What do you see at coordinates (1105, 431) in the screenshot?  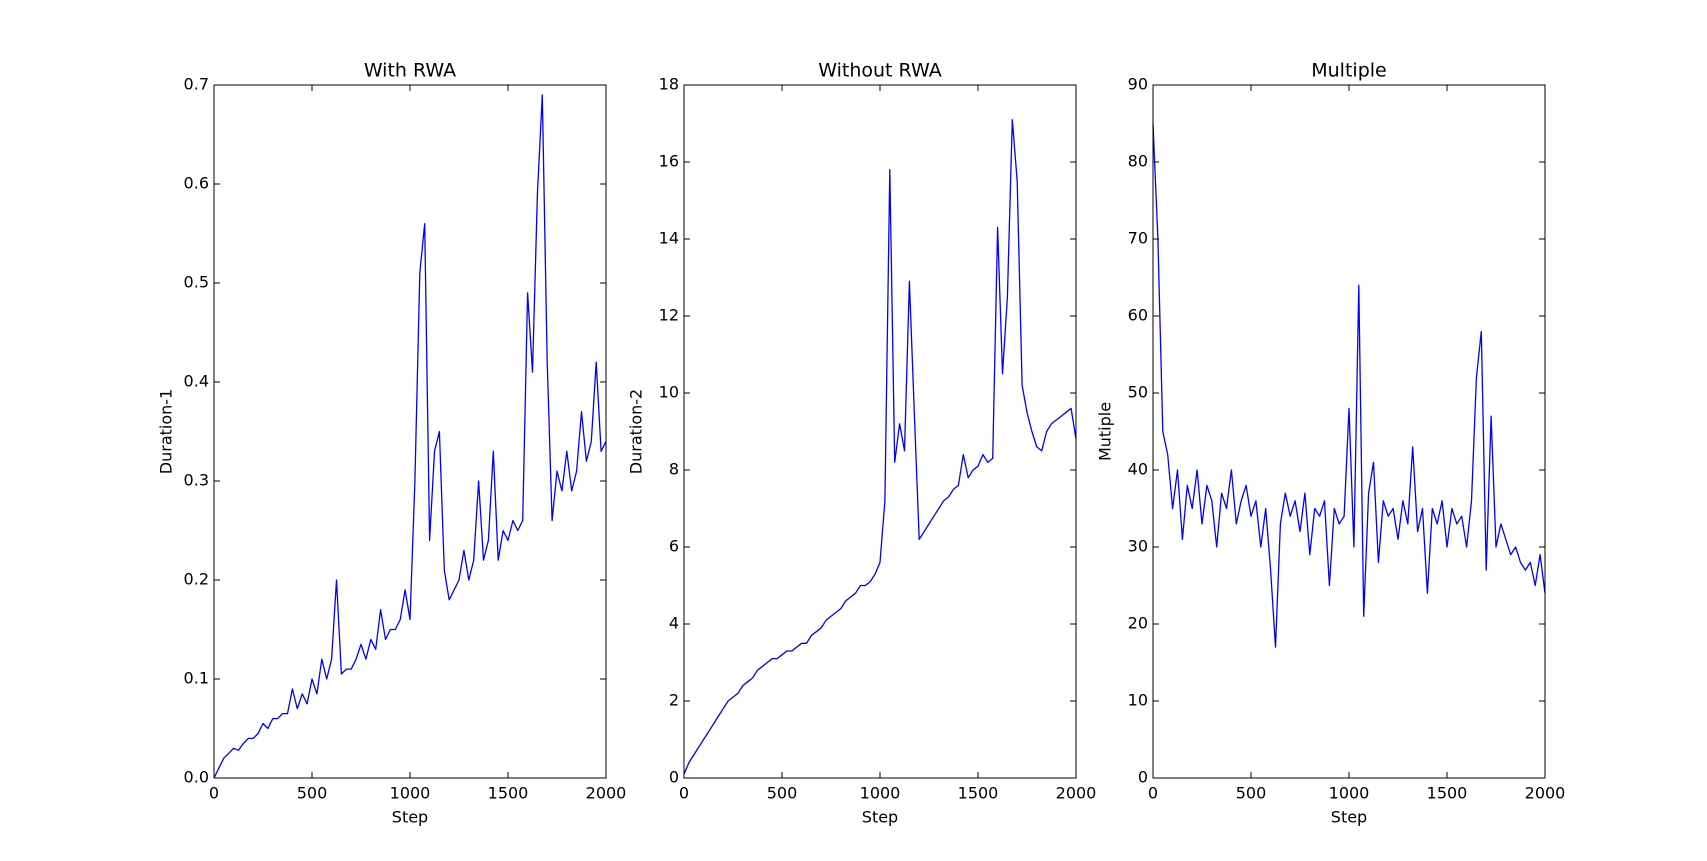 I see `y-axis-label: Mutiple` at bounding box center [1105, 431].